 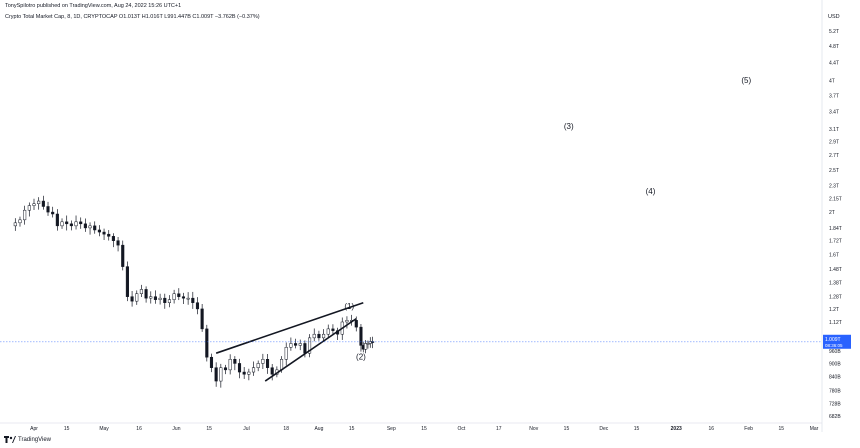 I want to click on x-tick-label: Nov, so click(x=533, y=429).